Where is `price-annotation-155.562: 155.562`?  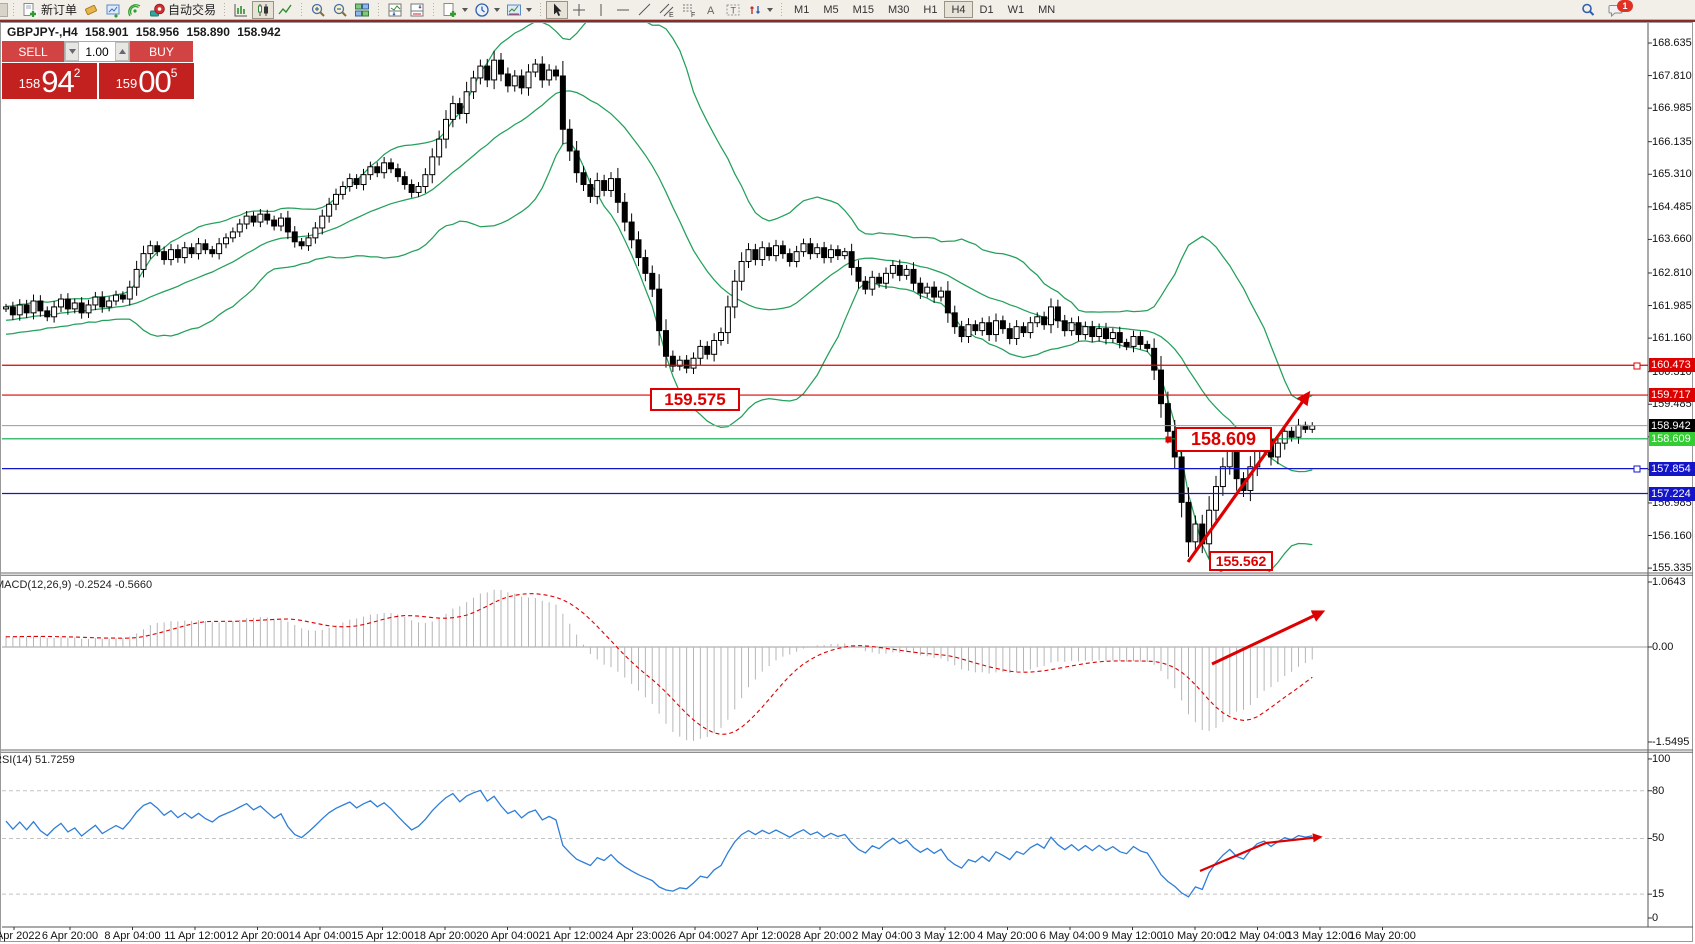 price-annotation-155.562: 155.562 is located at coordinates (1241, 561).